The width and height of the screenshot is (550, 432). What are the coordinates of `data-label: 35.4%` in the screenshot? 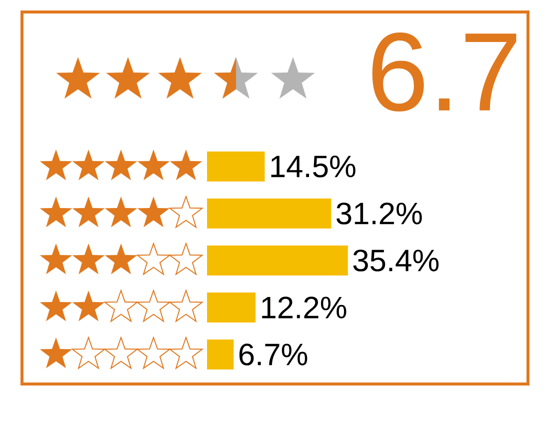 It's located at (396, 261).